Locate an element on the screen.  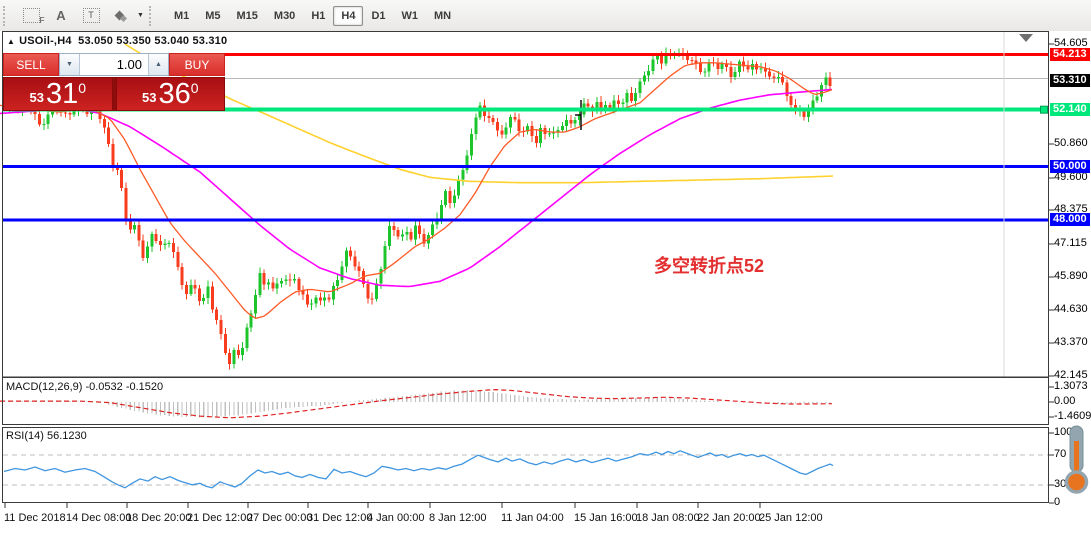
timeframe-button-h4: H4 is located at coordinates (348, 15).